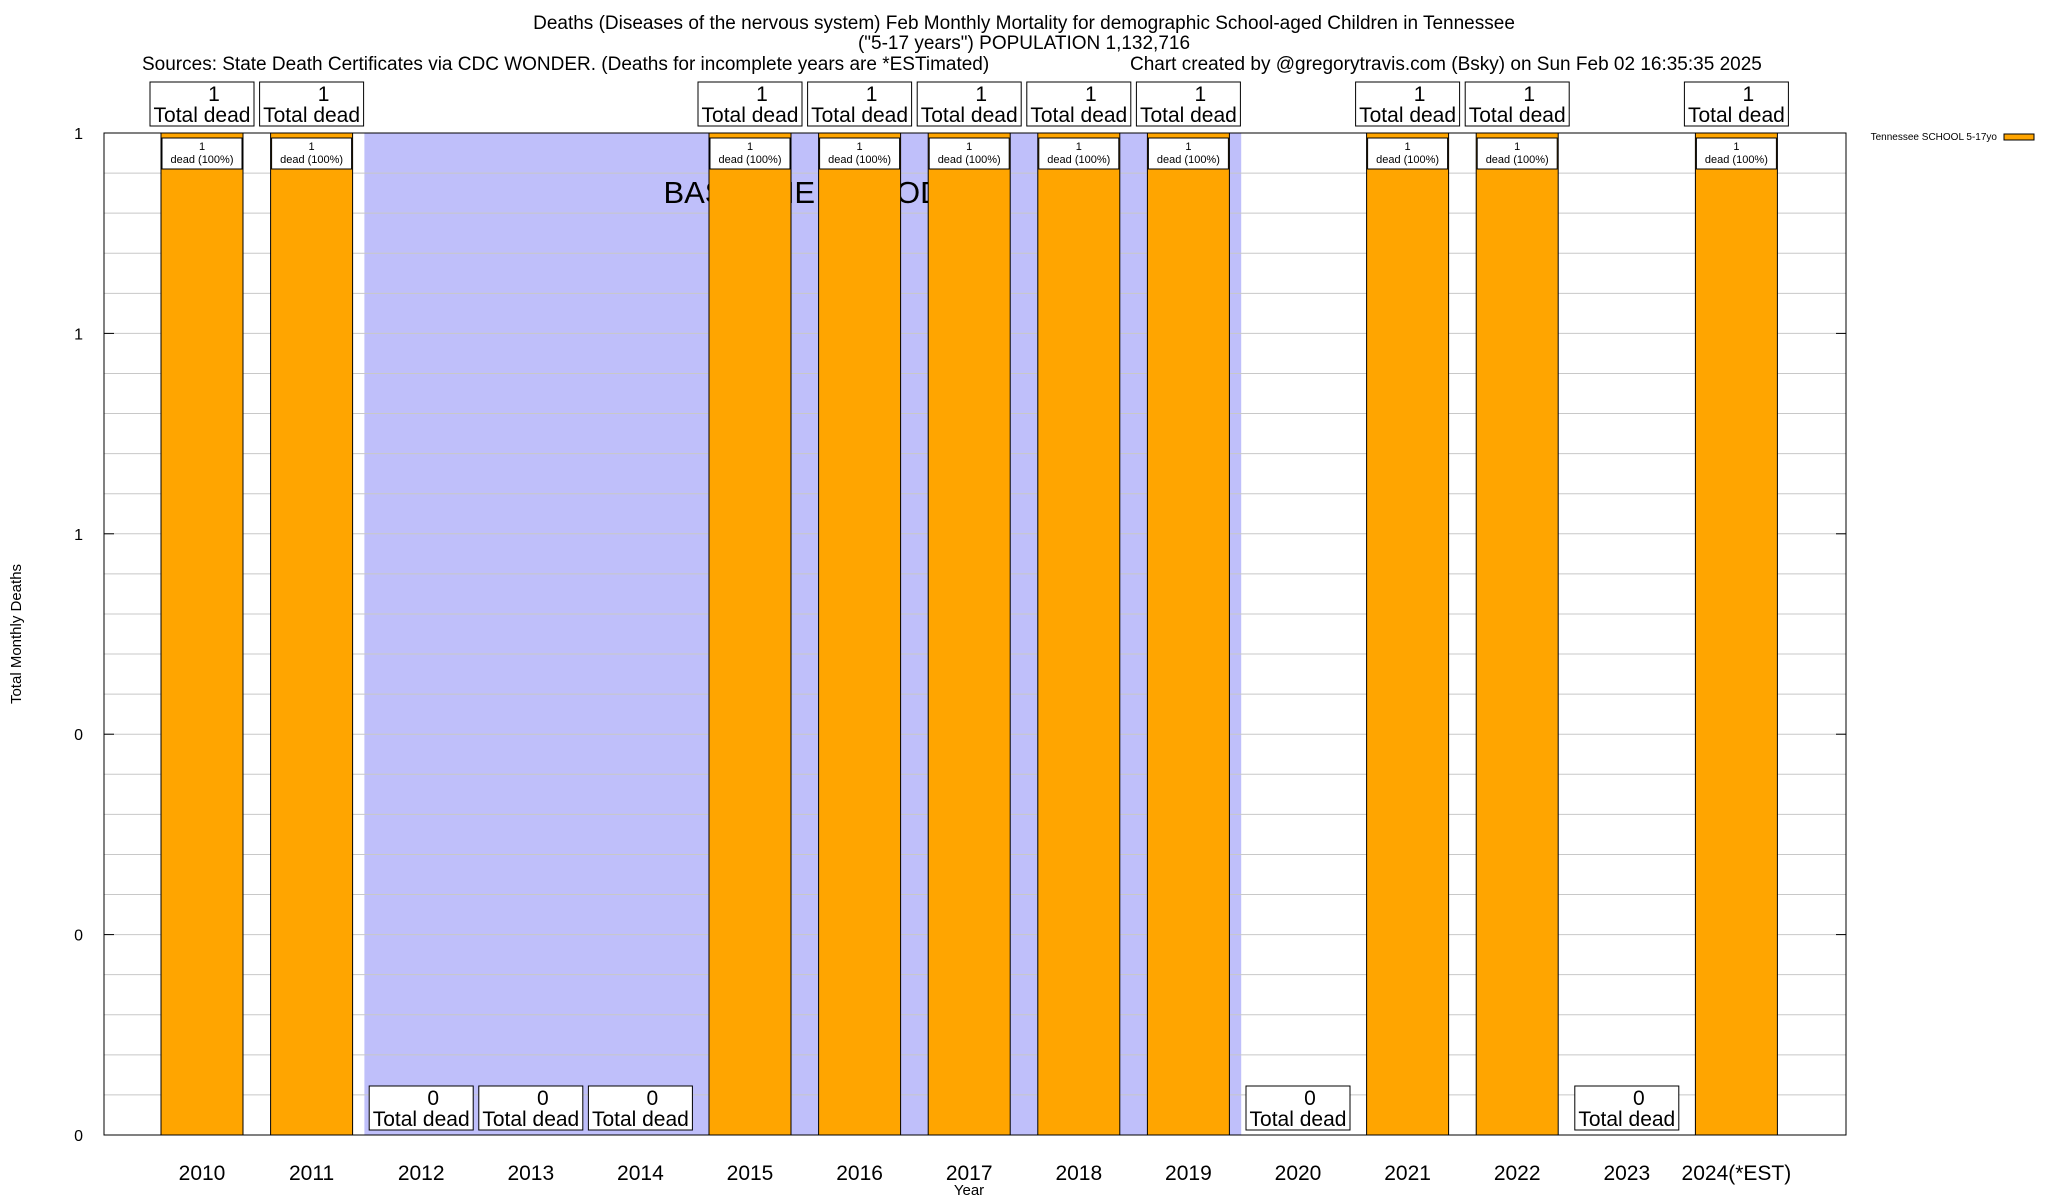 The width and height of the screenshot is (2048, 1200). What do you see at coordinates (750, 1173) in the screenshot?
I see `x-tick-label: 2015` at bounding box center [750, 1173].